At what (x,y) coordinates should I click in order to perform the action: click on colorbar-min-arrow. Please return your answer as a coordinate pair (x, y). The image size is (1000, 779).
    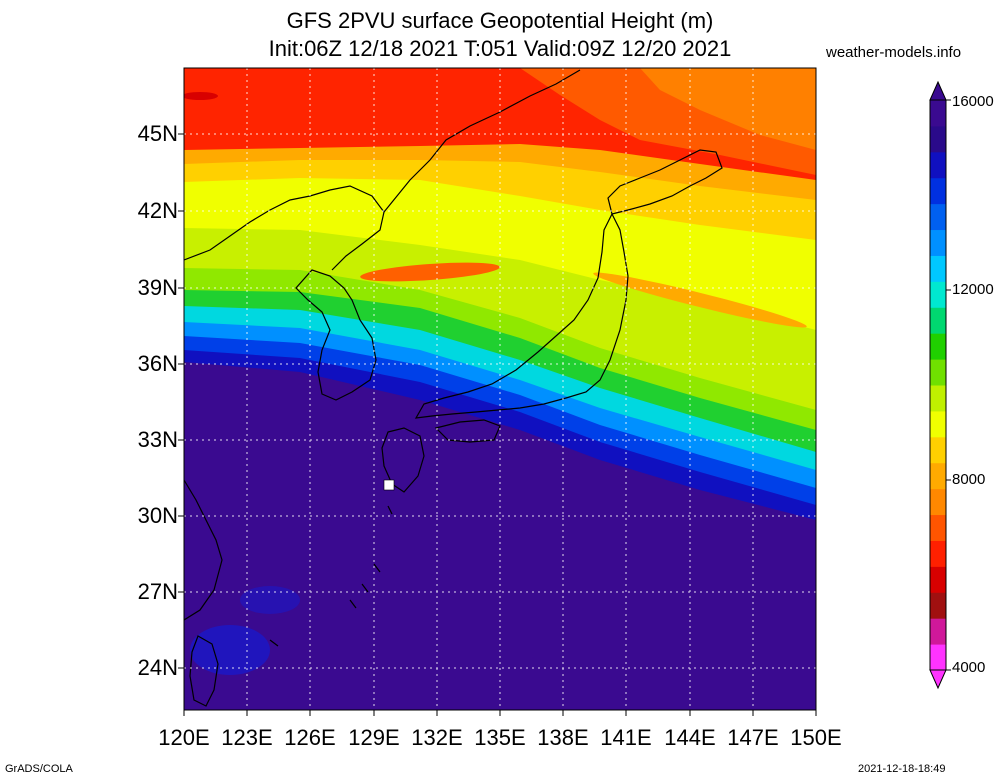
    Looking at the image, I should click on (938, 679).